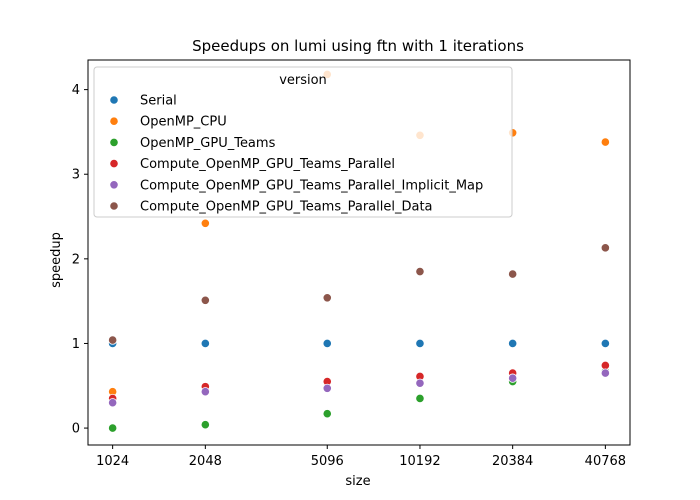 This screenshot has height=500, width=700. Describe the element at coordinates (361, 457) in the screenshot. I see `x-axis: 1024 2048 5096 10192 20384 40768` at that location.